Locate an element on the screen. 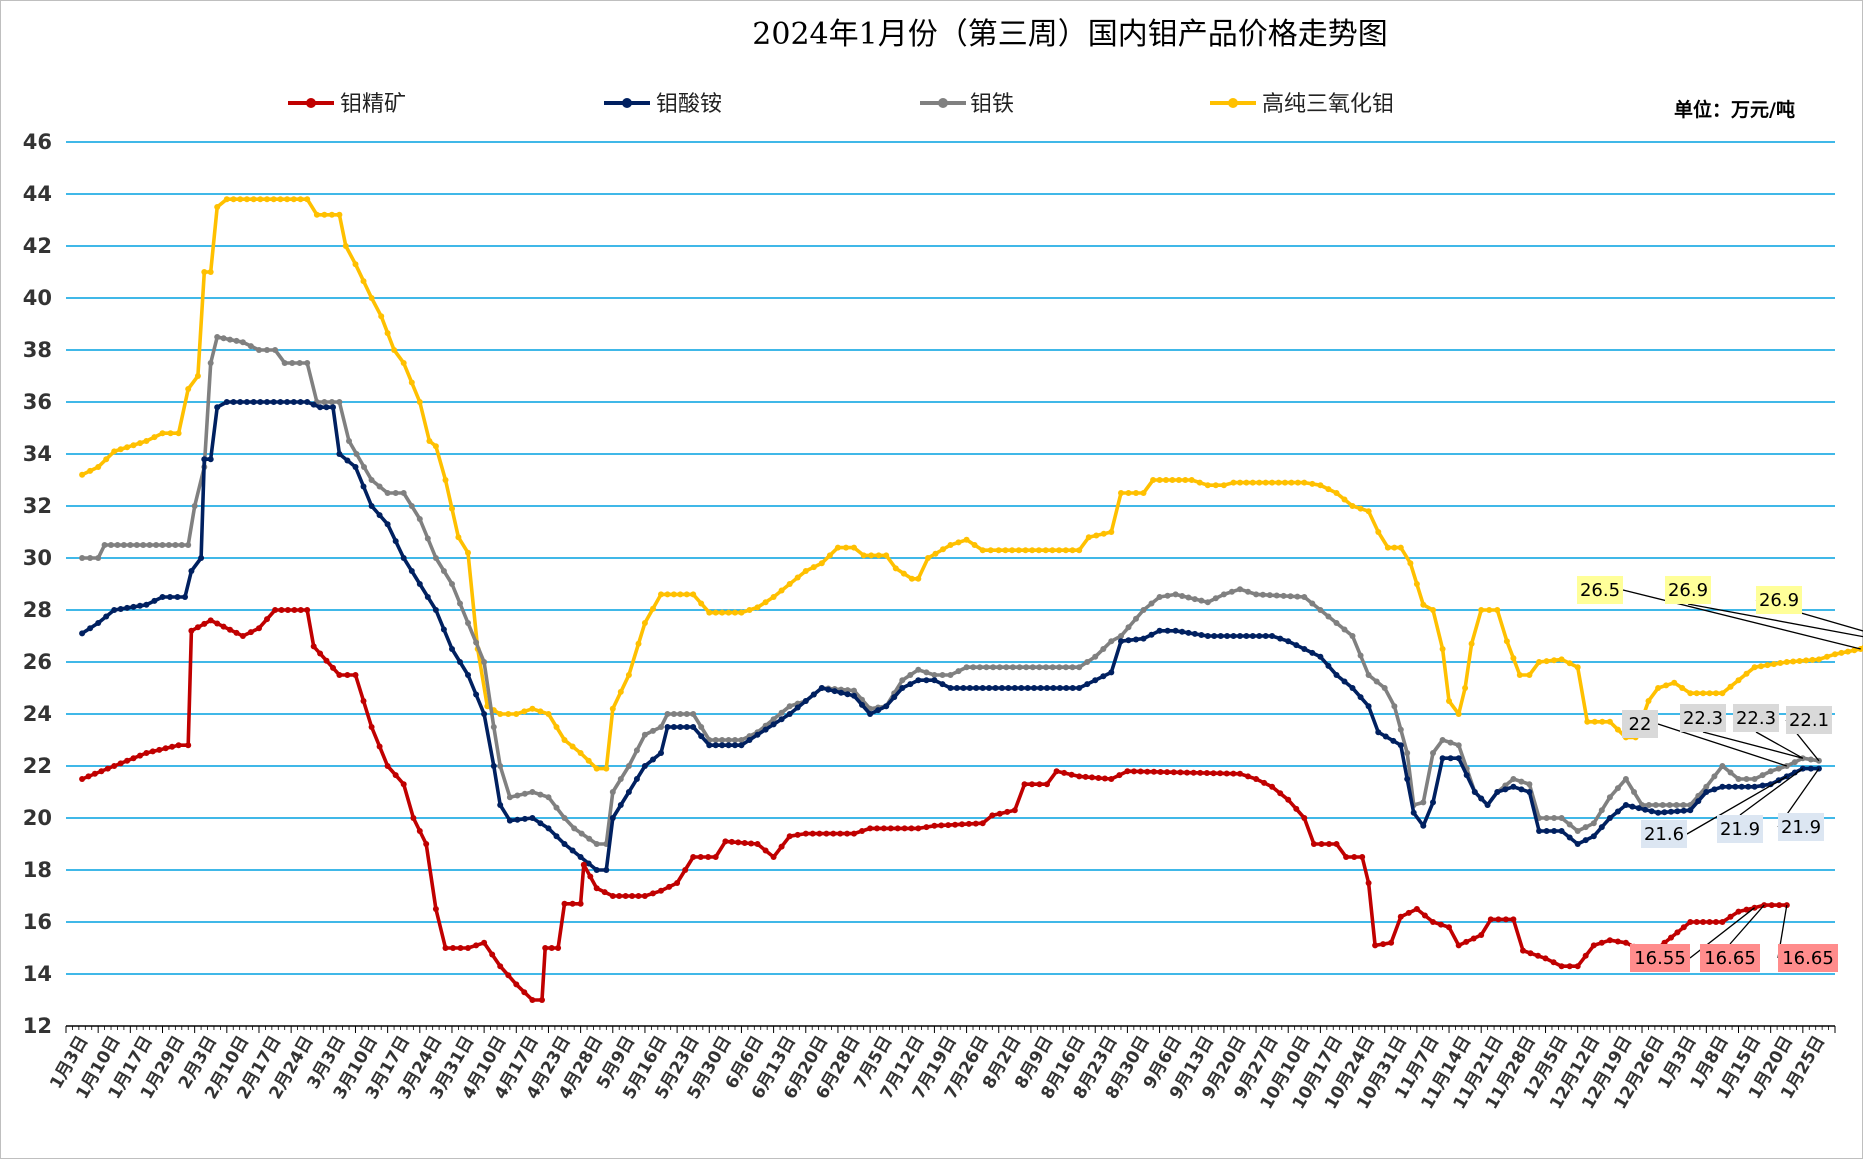 The width and height of the screenshot is (1863, 1159). y-tick-label: 36 is located at coordinates (37, 402).